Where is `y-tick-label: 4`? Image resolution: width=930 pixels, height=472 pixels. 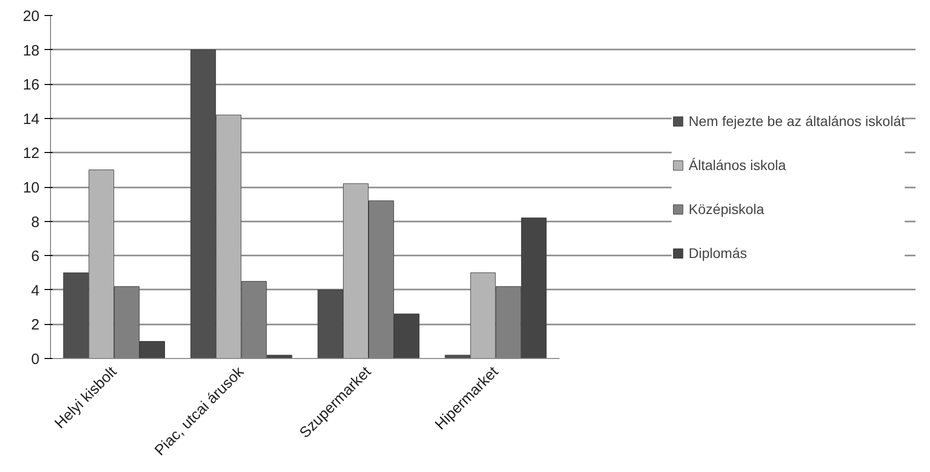
y-tick-label: 4 is located at coordinates (35, 291).